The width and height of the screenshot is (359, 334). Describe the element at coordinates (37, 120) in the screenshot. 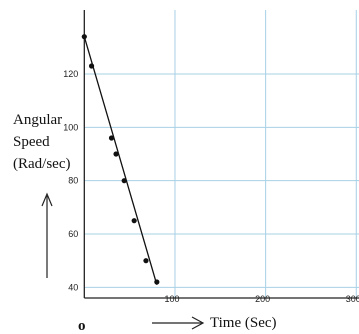

I see `y-axis-label-line-1: Angular` at that location.